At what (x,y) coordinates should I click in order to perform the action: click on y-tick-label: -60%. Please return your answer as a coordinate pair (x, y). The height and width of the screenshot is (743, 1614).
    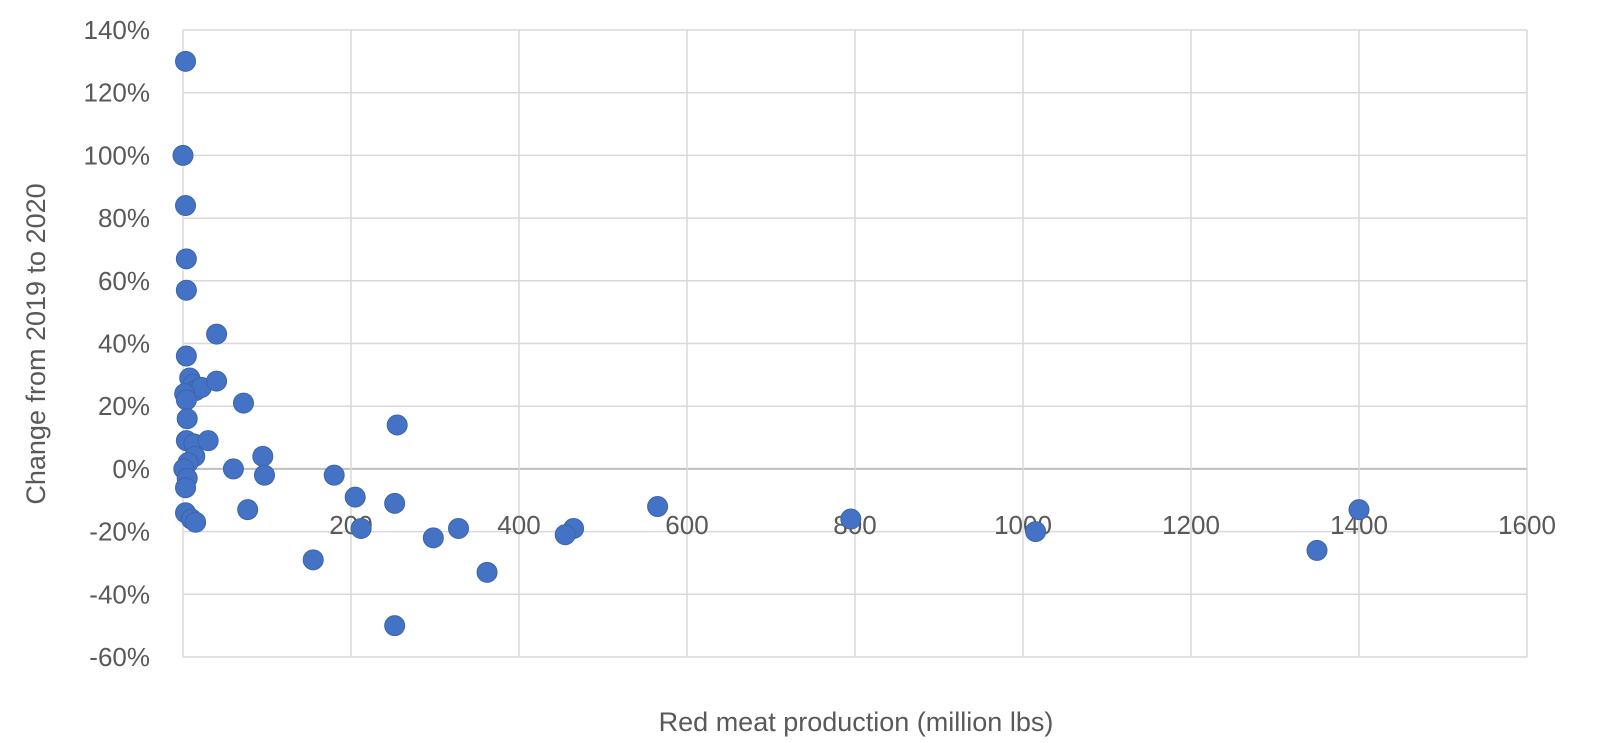
    Looking at the image, I should click on (119, 657).